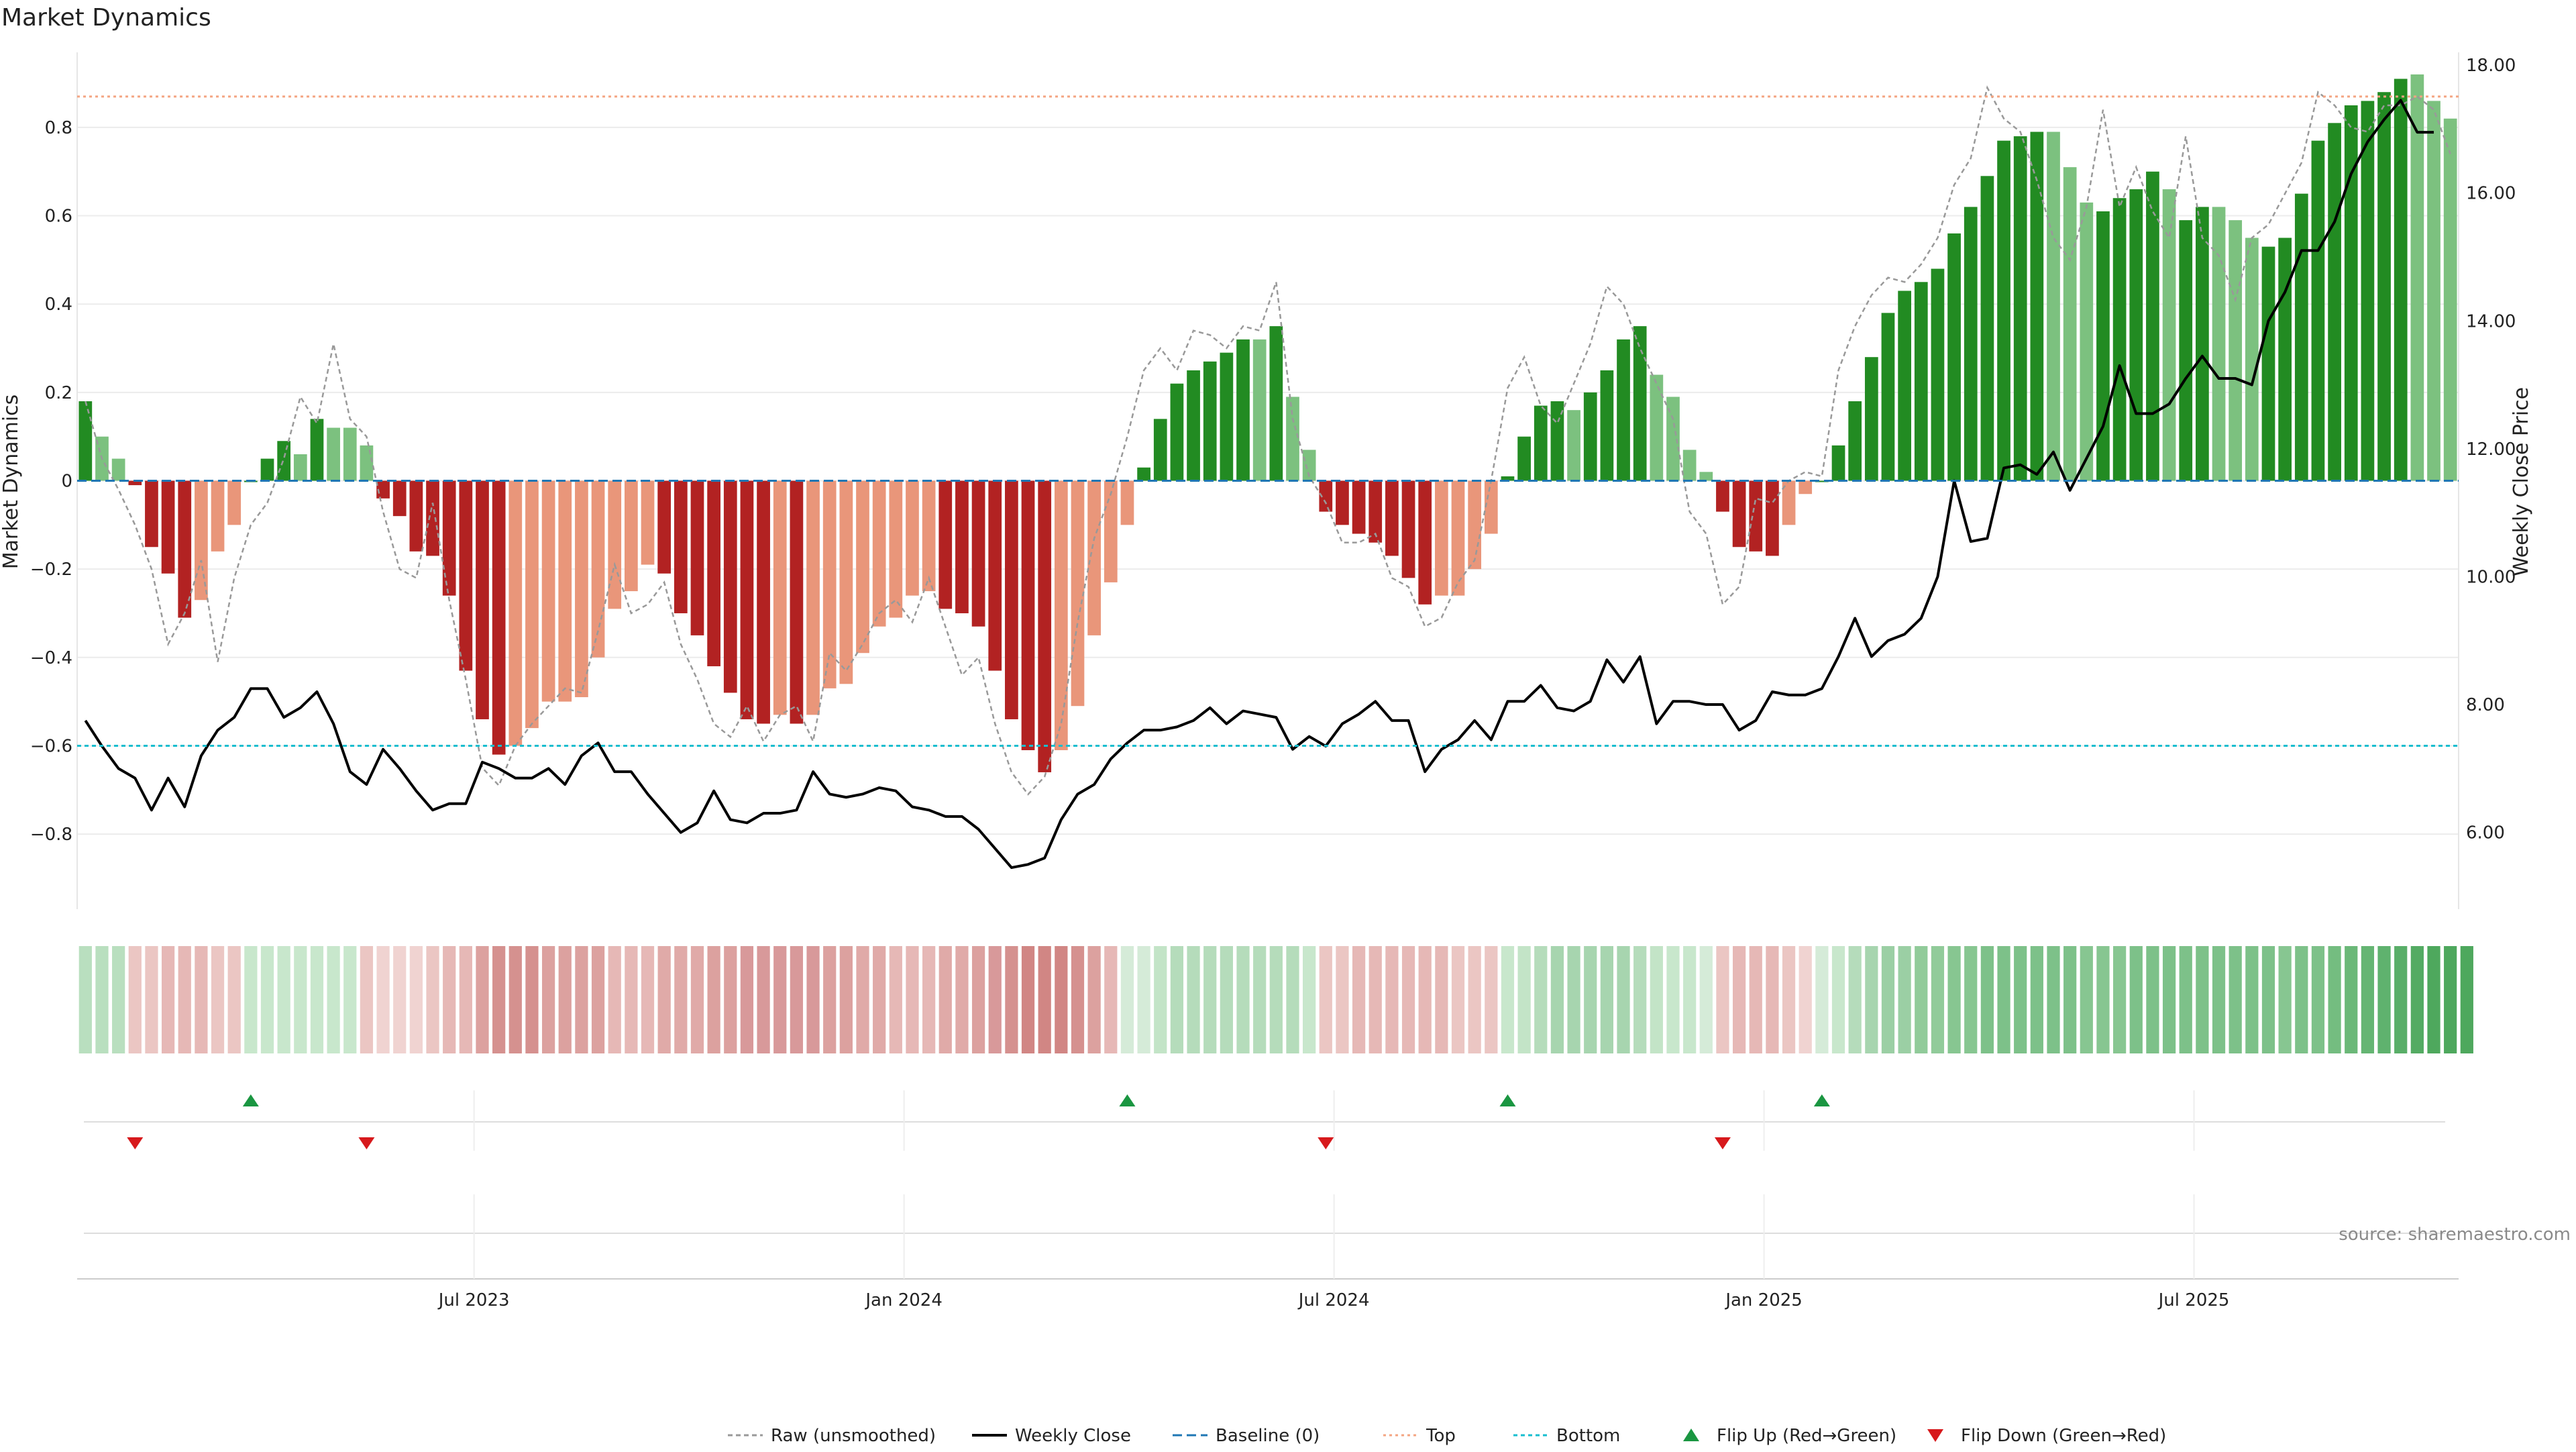  I want to click on legend-swatch-flip_down, so click(1935, 1436).